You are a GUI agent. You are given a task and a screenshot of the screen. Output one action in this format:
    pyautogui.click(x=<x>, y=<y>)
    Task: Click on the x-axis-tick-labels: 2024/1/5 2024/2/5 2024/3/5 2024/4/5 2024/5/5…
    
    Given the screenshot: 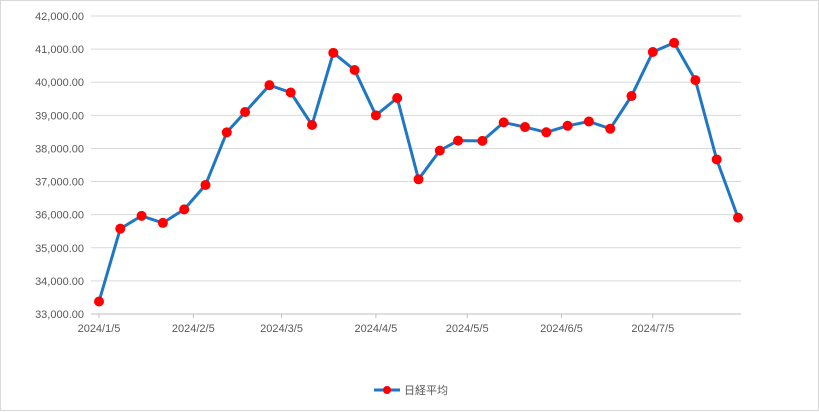 What is the action you would take?
    pyautogui.click(x=376, y=324)
    